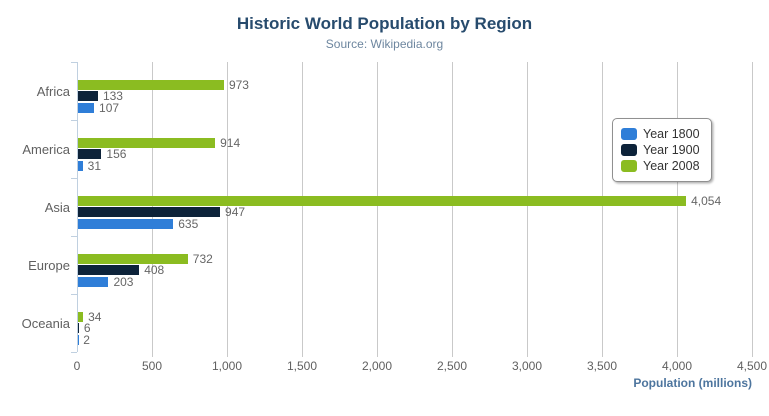 The height and width of the screenshot is (416, 769). Describe the element at coordinates (80, 165) in the screenshot. I see `bar-year-1800-america` at that location.